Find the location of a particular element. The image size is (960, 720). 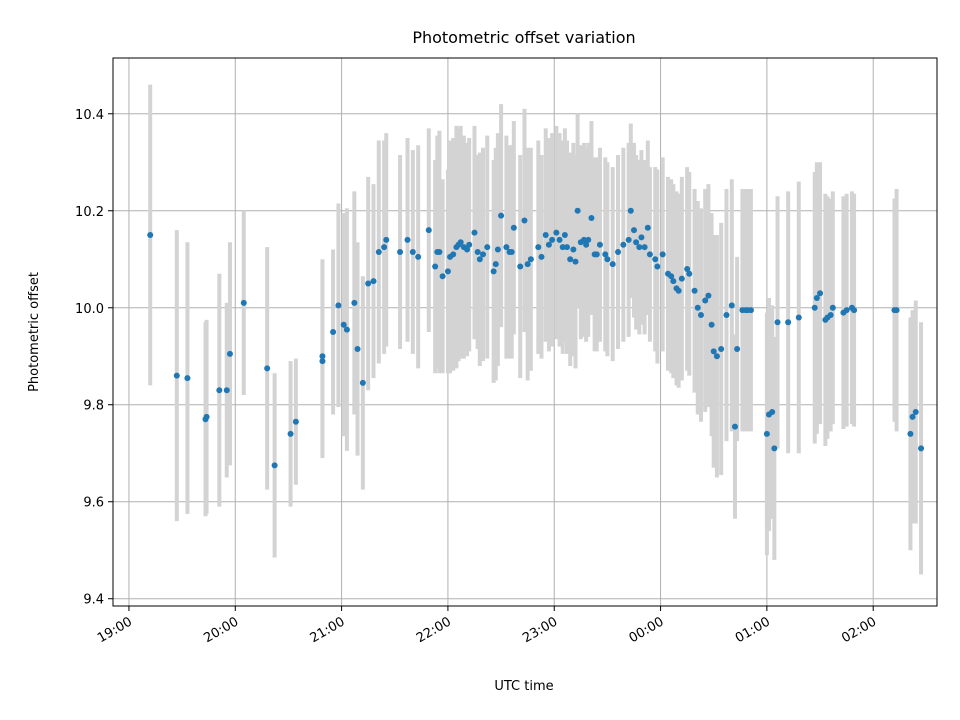

x-tick-label: 22:00 is located at coordinates (434, 630).